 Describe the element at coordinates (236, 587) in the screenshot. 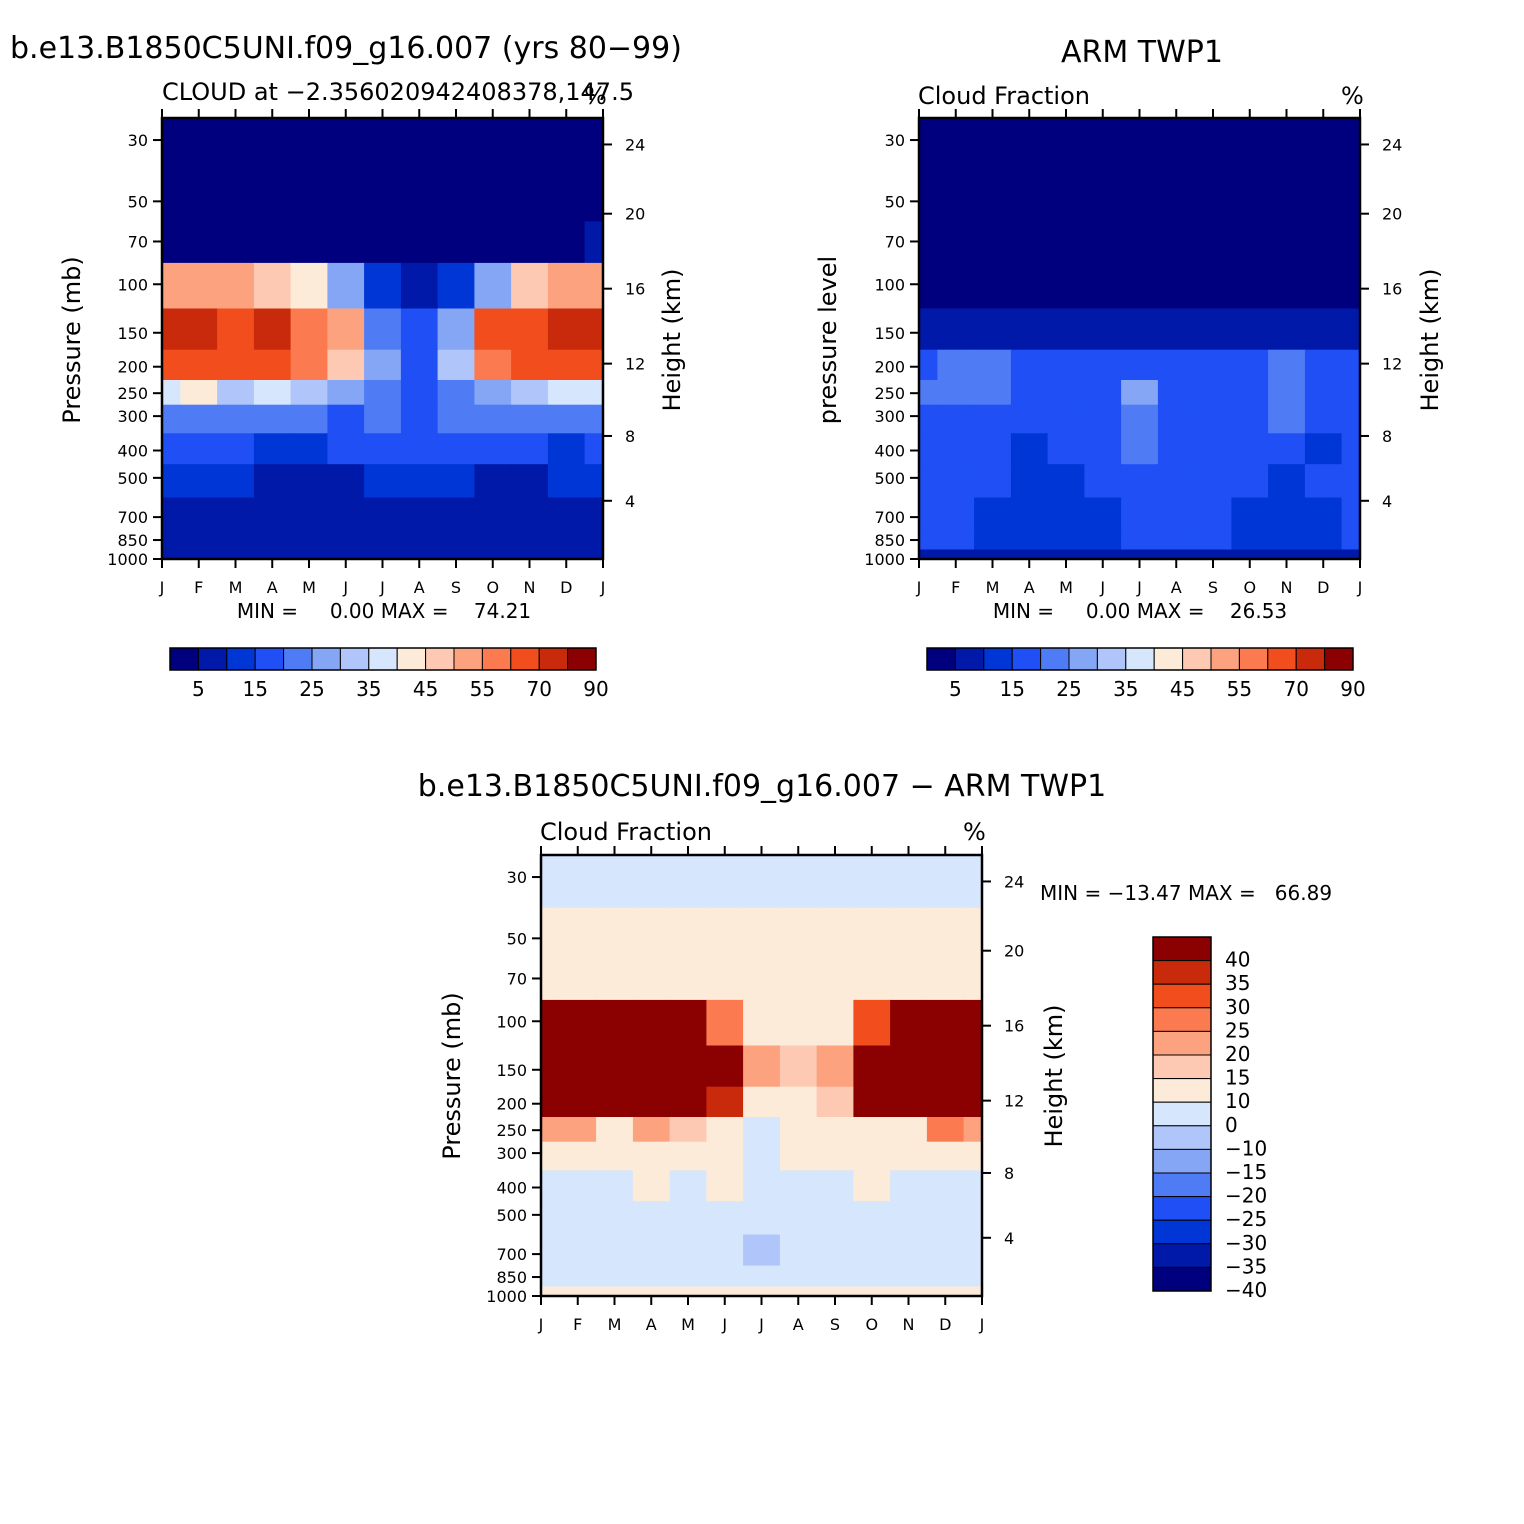

I see `model-xtick-label: M` at that location.